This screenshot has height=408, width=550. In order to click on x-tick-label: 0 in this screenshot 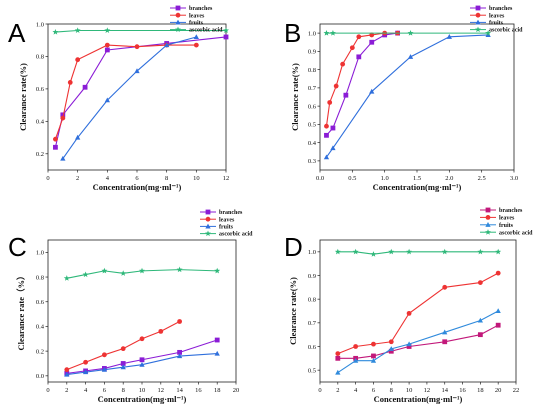, I will do `click(47, 390)`.